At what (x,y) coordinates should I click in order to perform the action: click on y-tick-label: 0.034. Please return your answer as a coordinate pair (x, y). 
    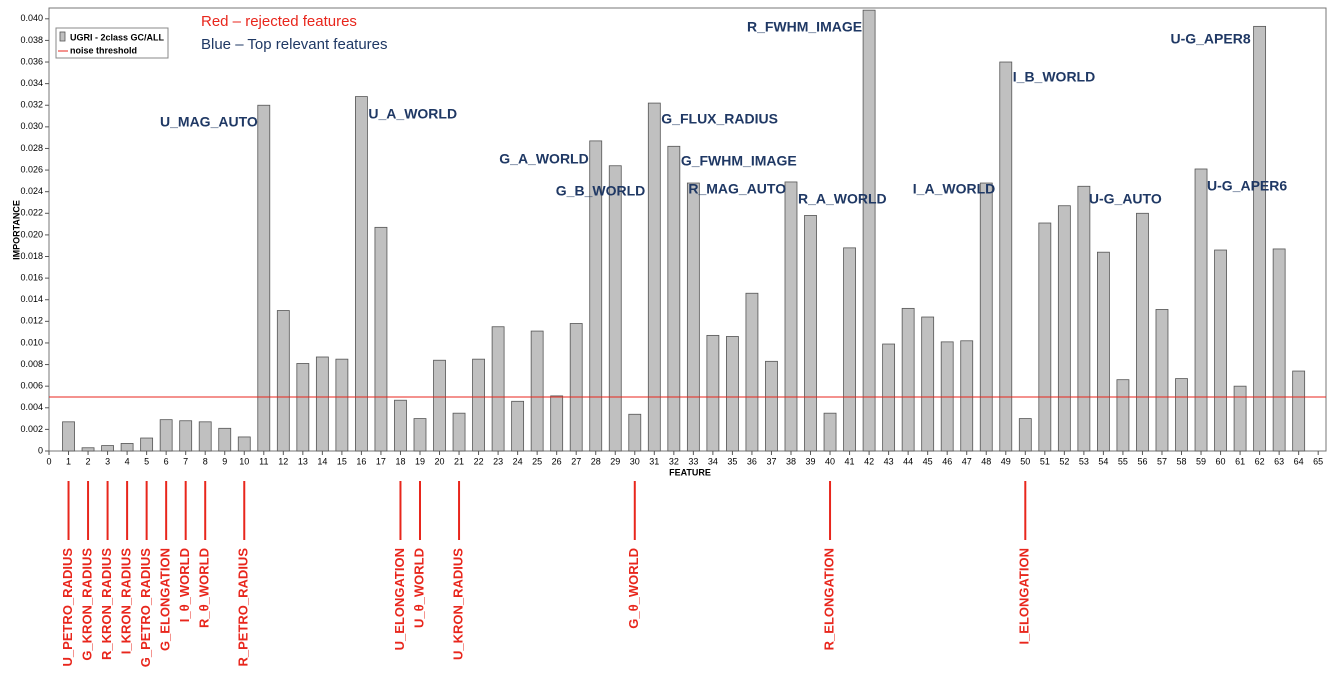
    Looking at the image, I should click on (31, 83).